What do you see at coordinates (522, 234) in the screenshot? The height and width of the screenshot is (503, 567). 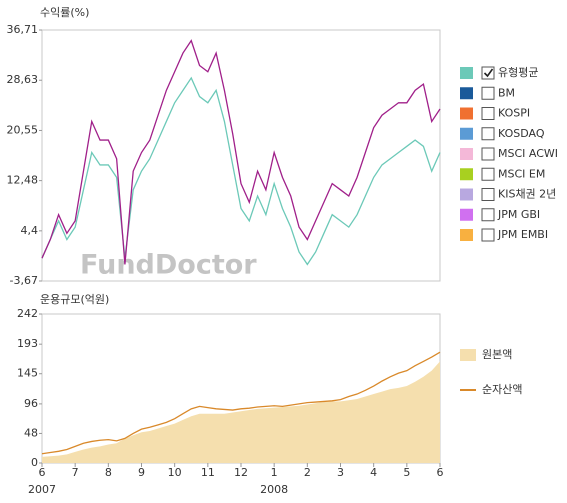 I see `legend-label: JPM EMBI` at bounding box center [522, 234].